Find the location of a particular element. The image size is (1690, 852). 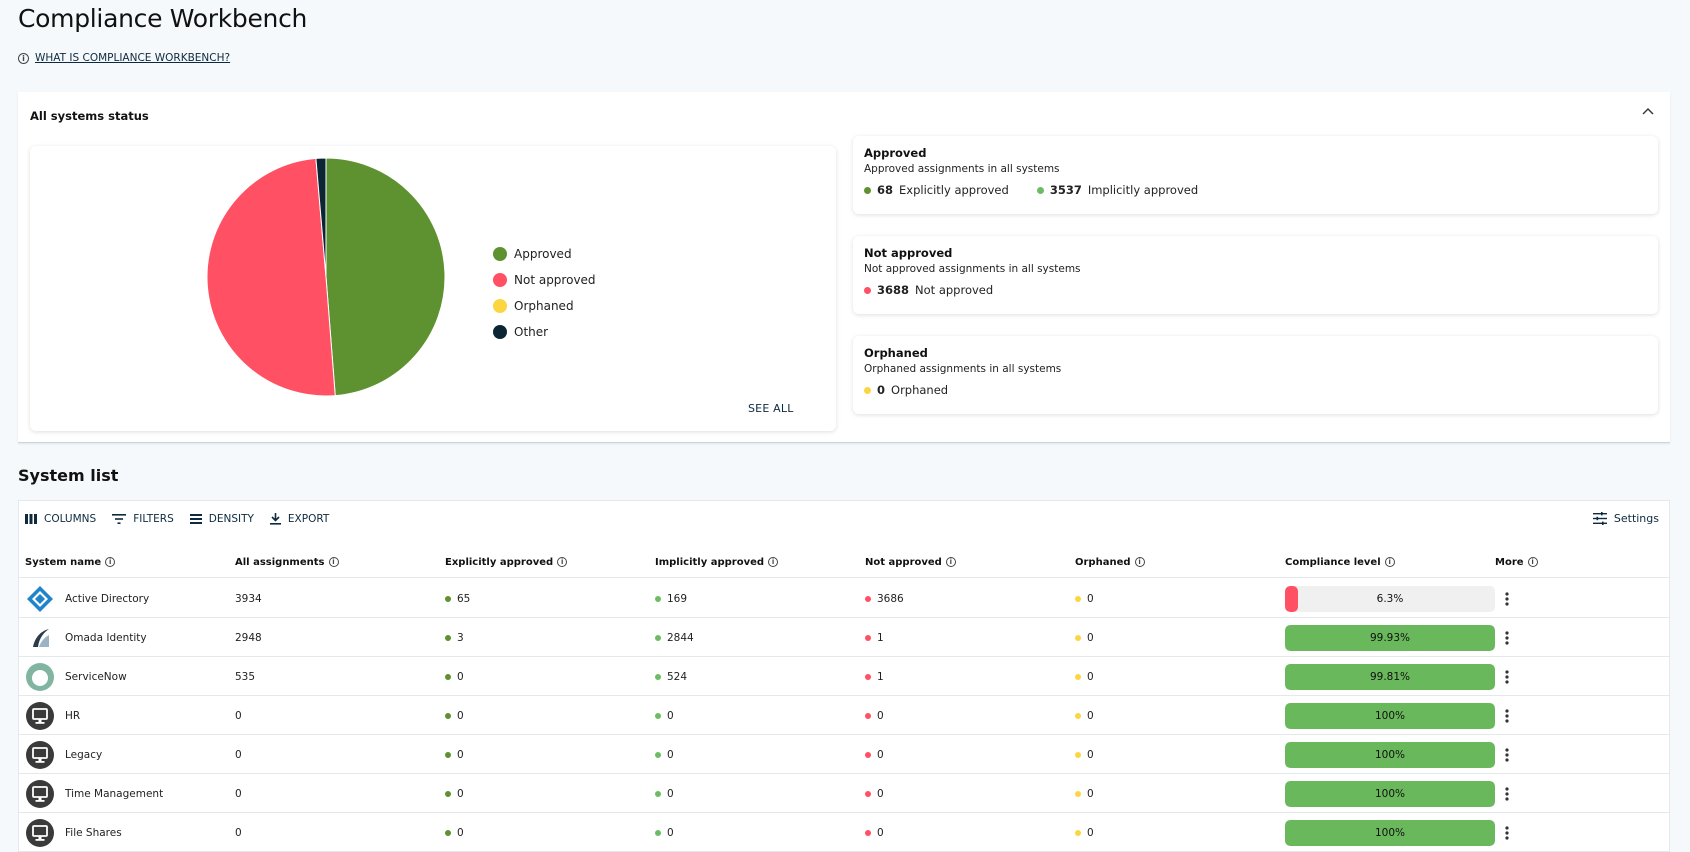

pie-slice-other is located at coordinates (321, 217).